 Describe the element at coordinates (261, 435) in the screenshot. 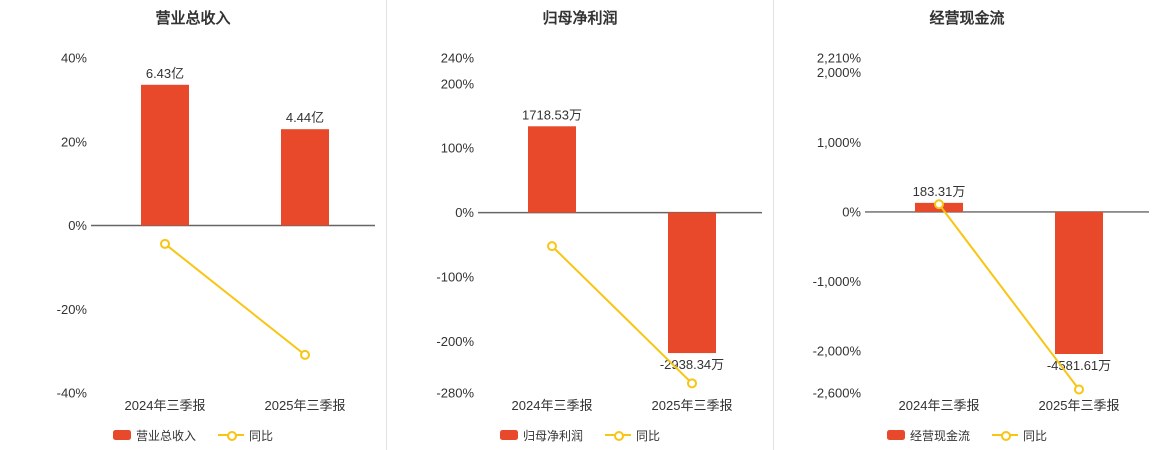

I see `legend-label-revenue-yoy: 同比` at that location.